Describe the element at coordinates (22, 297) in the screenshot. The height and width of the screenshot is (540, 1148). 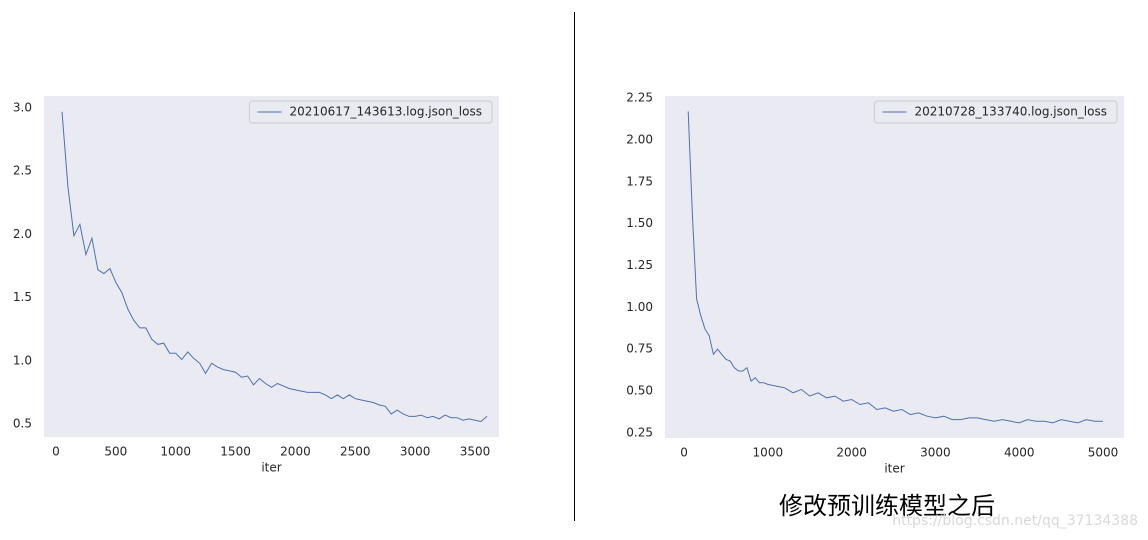
I see `y-tick-label: 1.5` at that location.